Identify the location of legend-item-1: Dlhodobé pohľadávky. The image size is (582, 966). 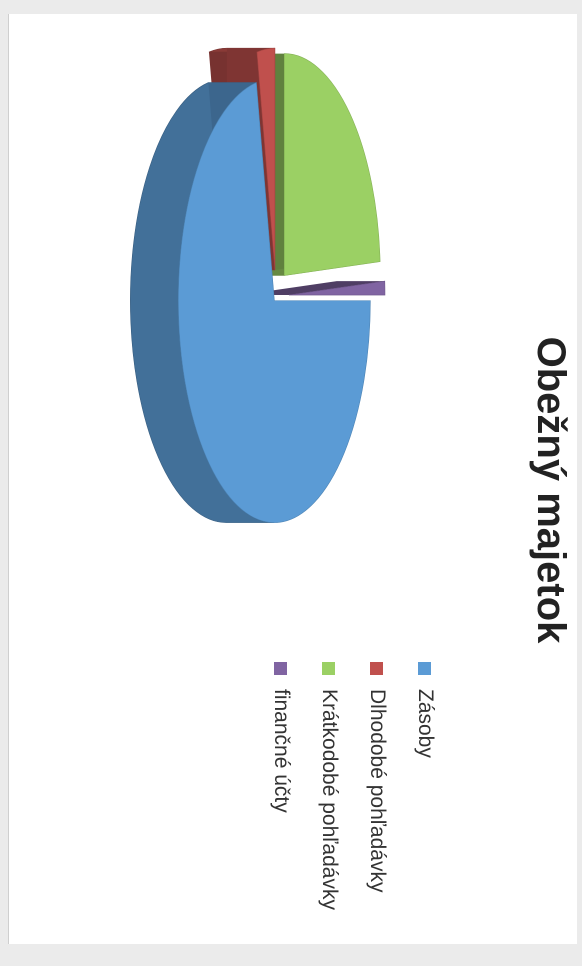
(377, 812).